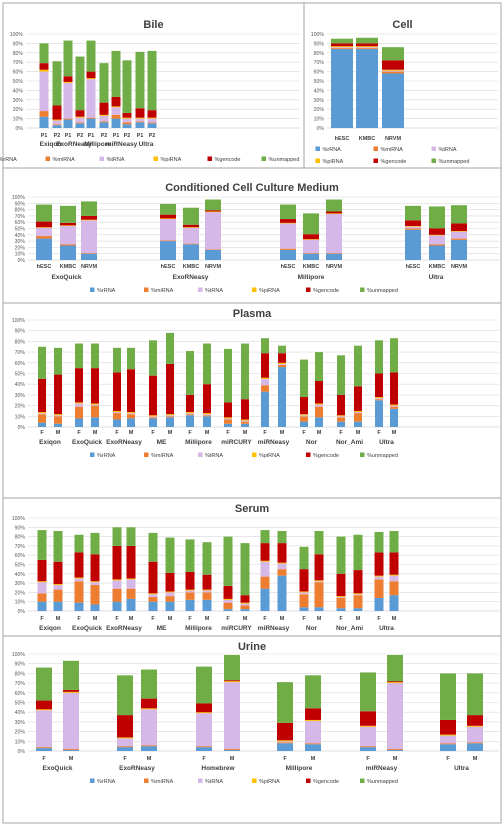 This screenshot has height=826, width=504. Describe the element at coordinates (17, 35) in the screenshot. I see `y-tick-label: 100%` at that location.